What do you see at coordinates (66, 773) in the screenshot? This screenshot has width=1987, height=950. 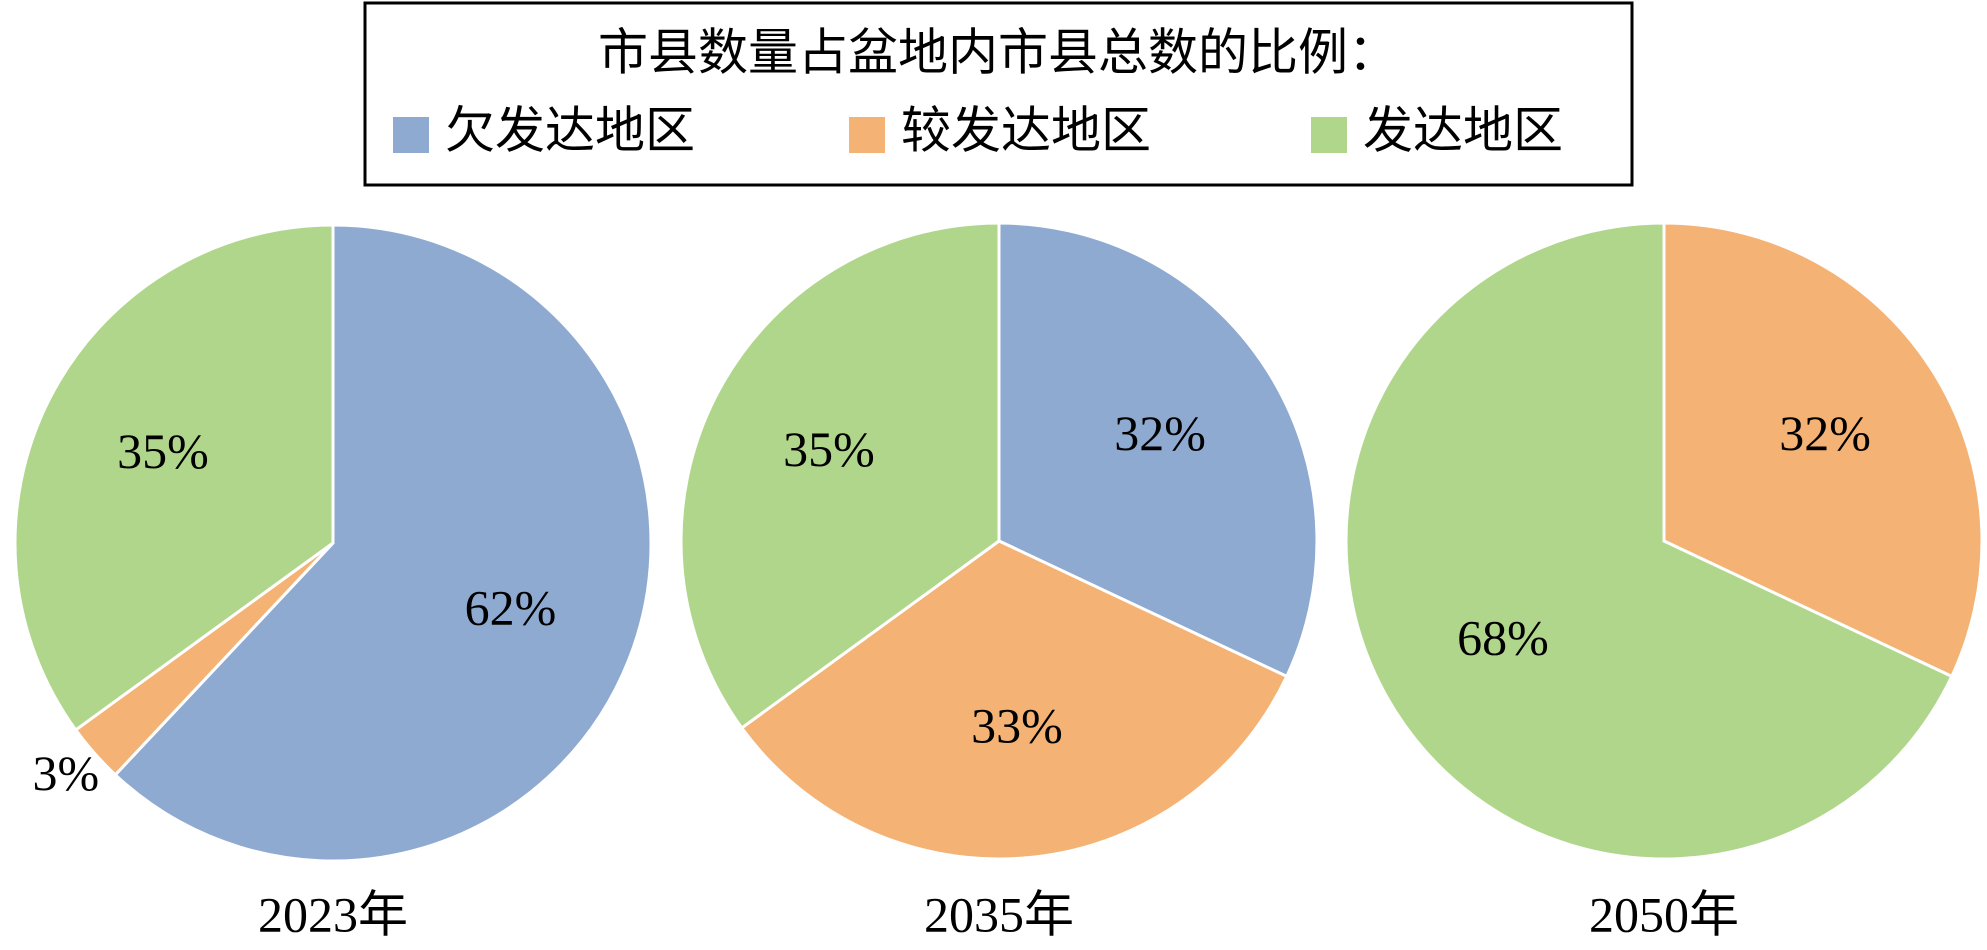 I see `data-label: 3%` at bounding box center [66, 773].